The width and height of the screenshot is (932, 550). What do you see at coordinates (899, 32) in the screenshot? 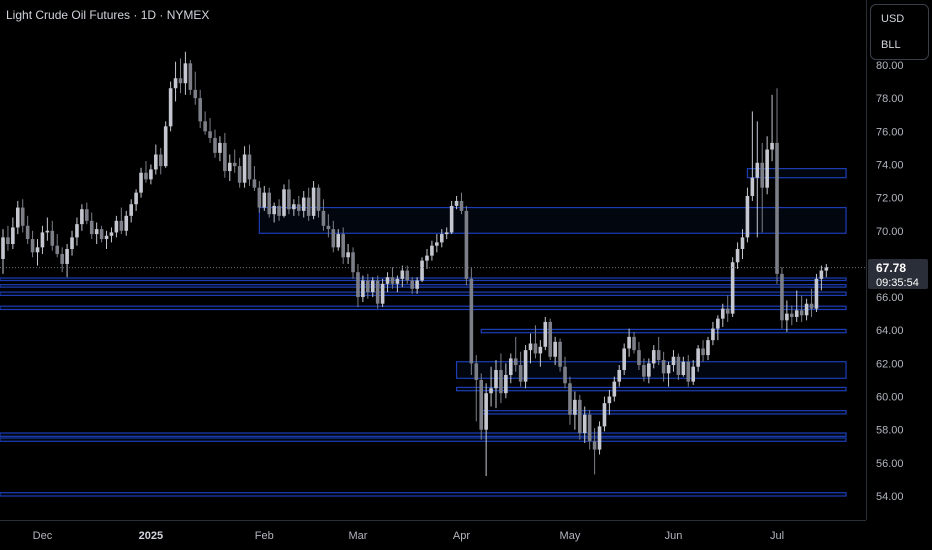
I see `currency-unit-selector: USD BLL` at bounding box center [899, 32].